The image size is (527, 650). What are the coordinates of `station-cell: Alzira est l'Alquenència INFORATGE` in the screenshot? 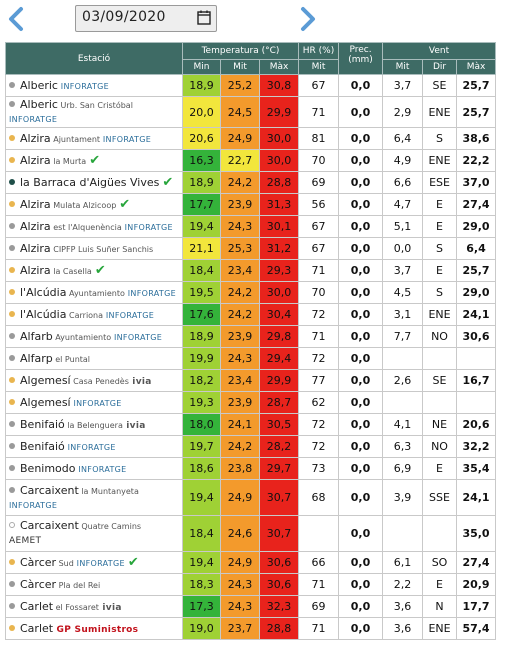 It's located at (94, 226).